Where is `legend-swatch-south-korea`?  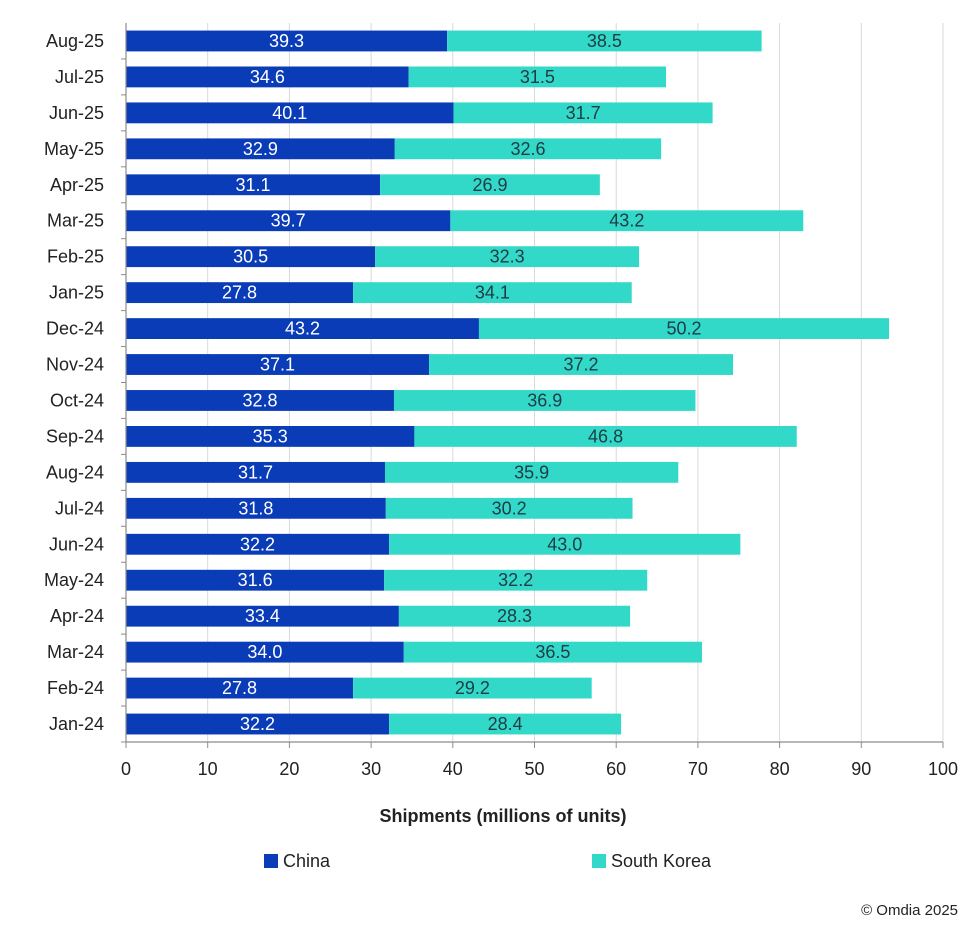
legend-swatch-south-korea is located at coordinates (599, 861).